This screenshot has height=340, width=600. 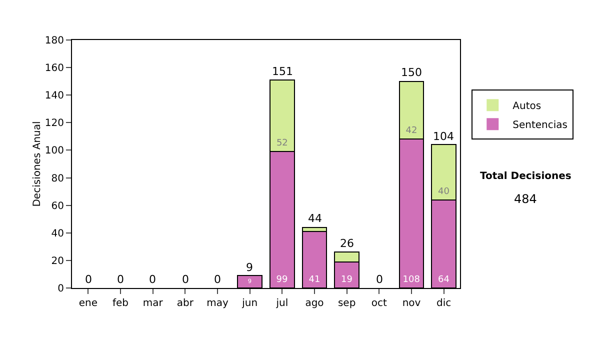 I want to click on x-tick-label: mar, so click(x=153, y=303).